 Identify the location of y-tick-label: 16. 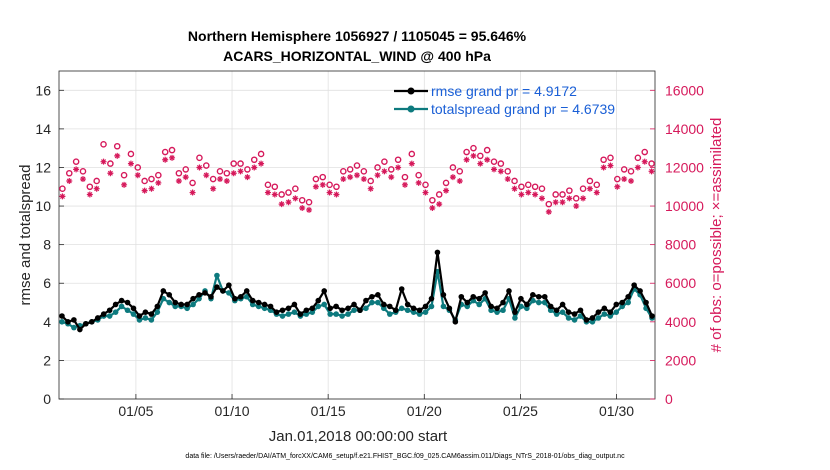
(43, 90).